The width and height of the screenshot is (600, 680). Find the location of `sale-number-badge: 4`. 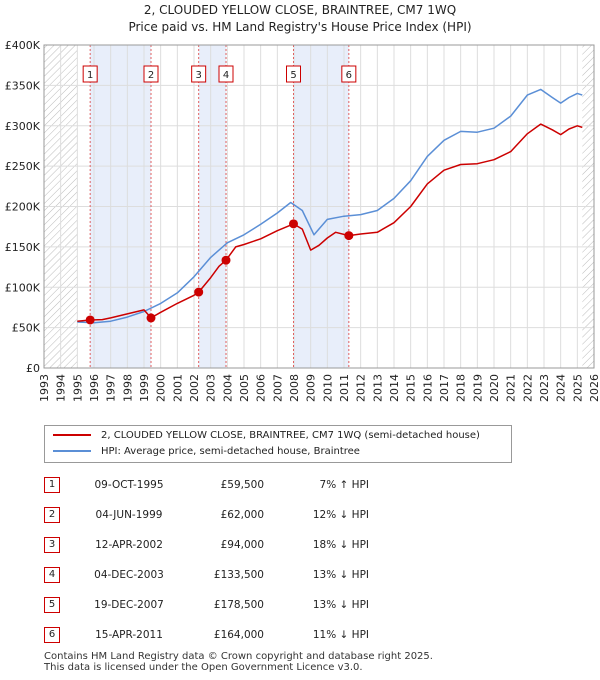

sale-number-badge: 4 is located at coordinates (52, 575).